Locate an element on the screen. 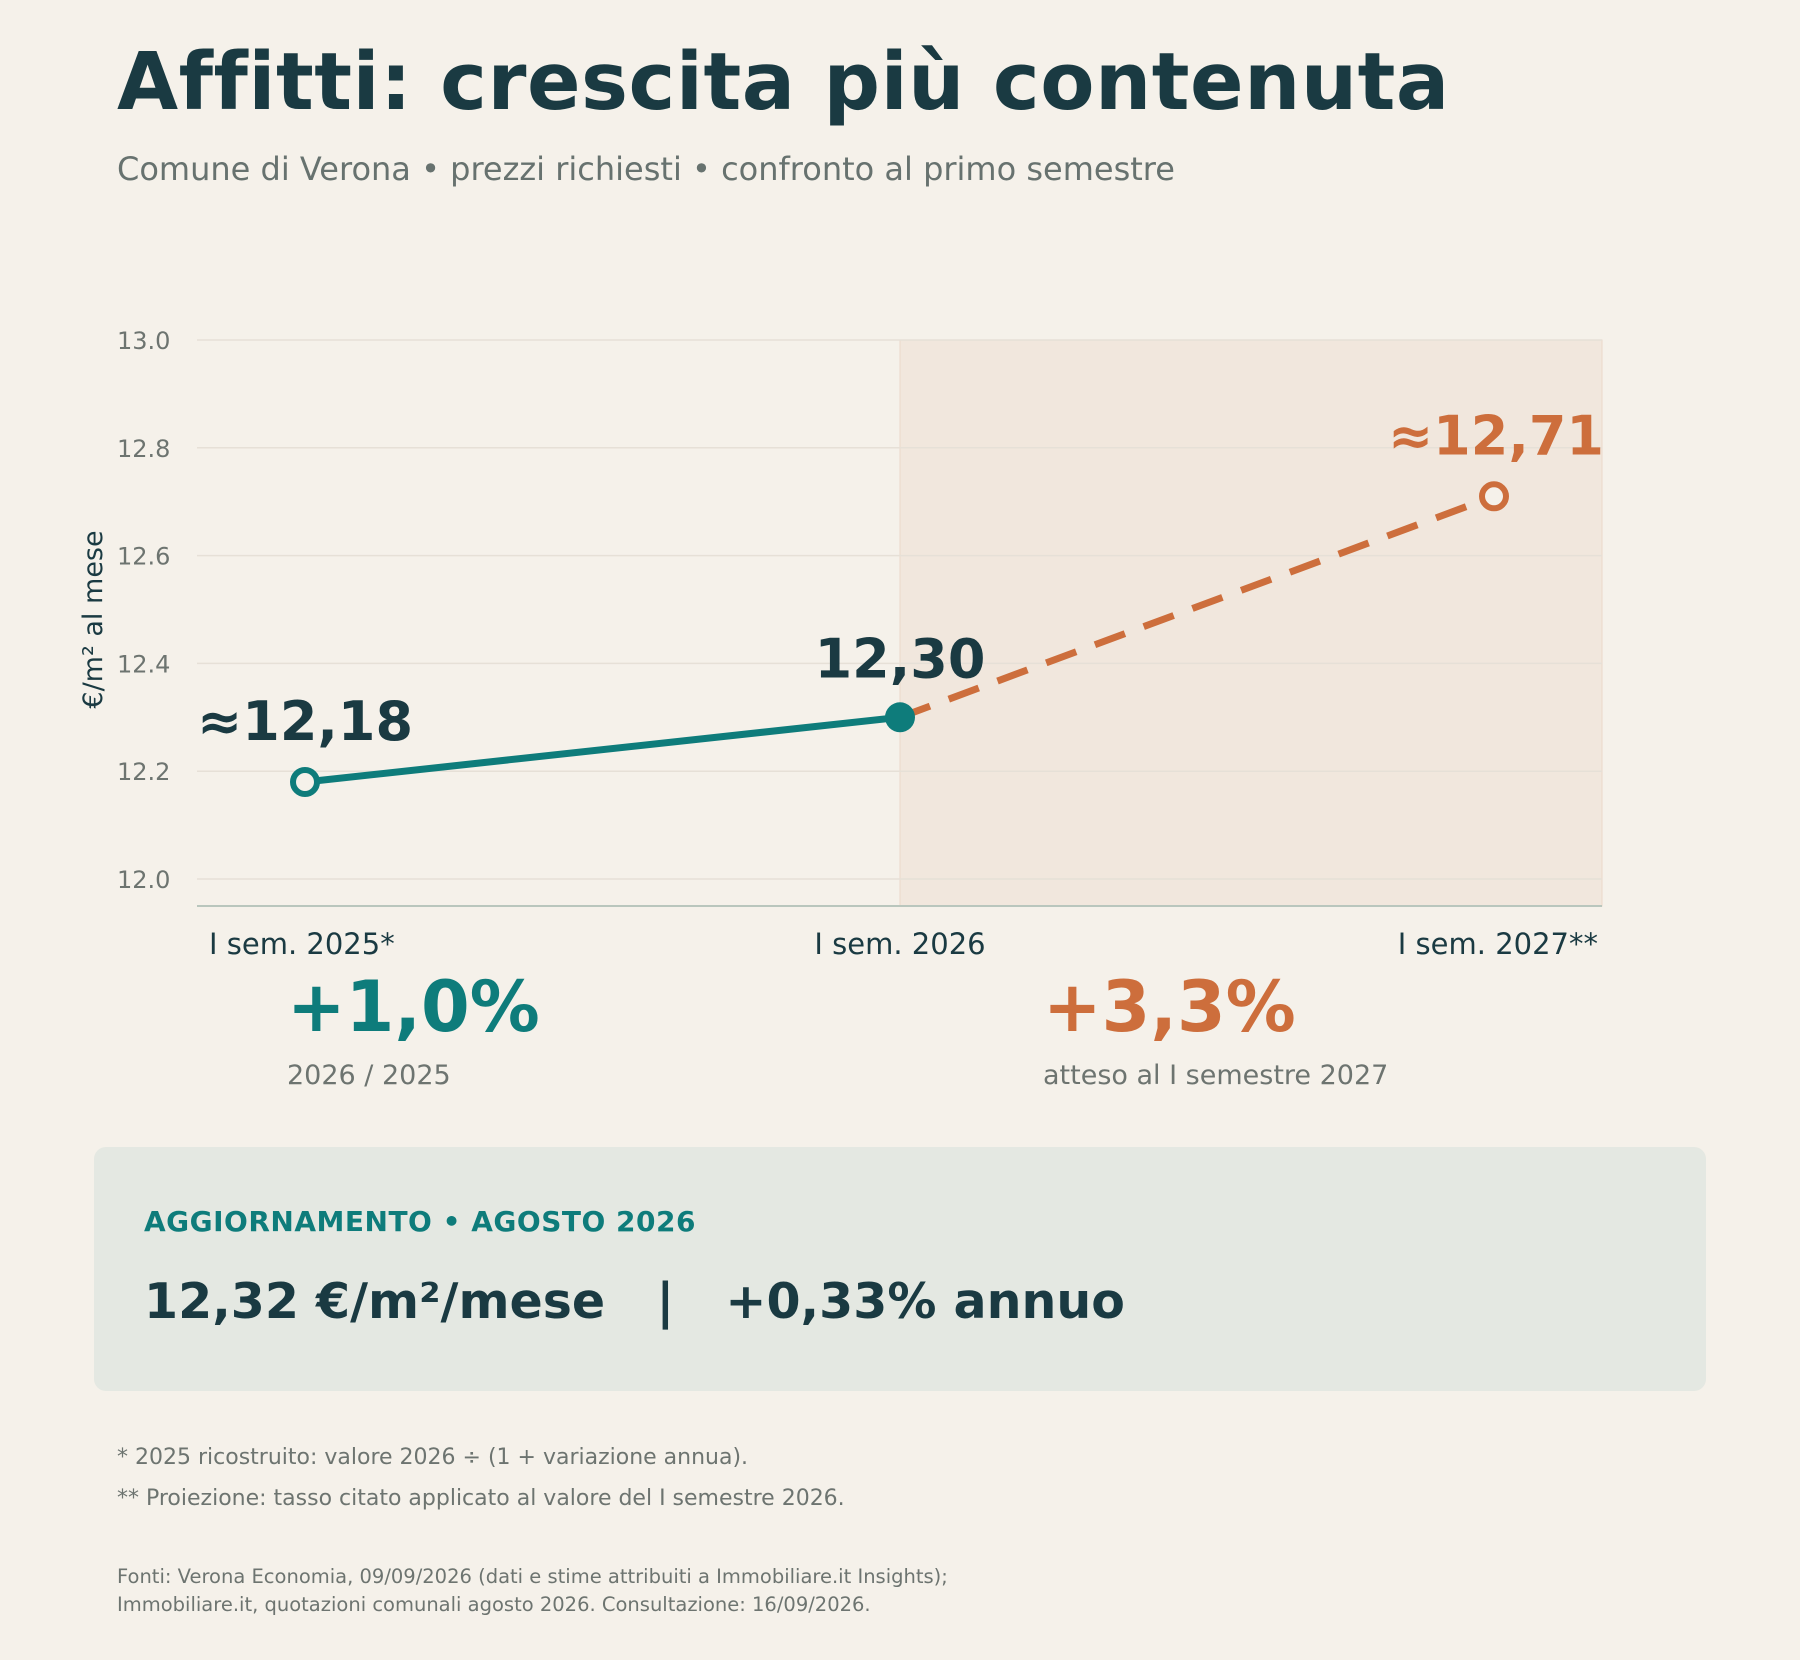 The height and width of the screenshot is (1660, 1800). stat-change-2026: +1,0% 2026 / 2025 is located at coordinates (413, 1031).